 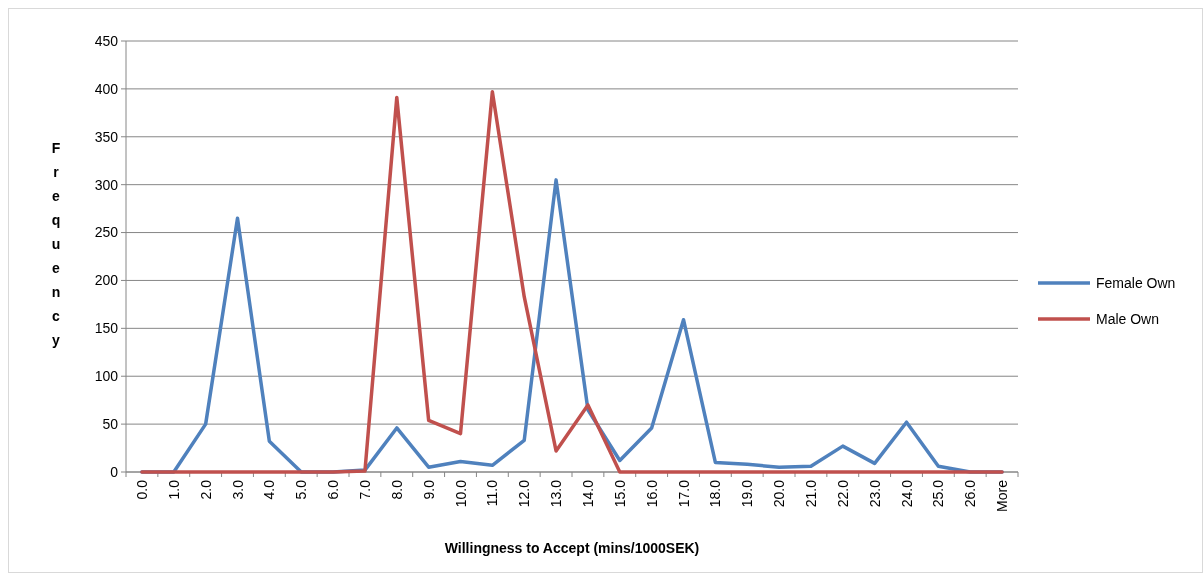 I want to click on x-tick-label: 13.0, so click(x=556, y=493).